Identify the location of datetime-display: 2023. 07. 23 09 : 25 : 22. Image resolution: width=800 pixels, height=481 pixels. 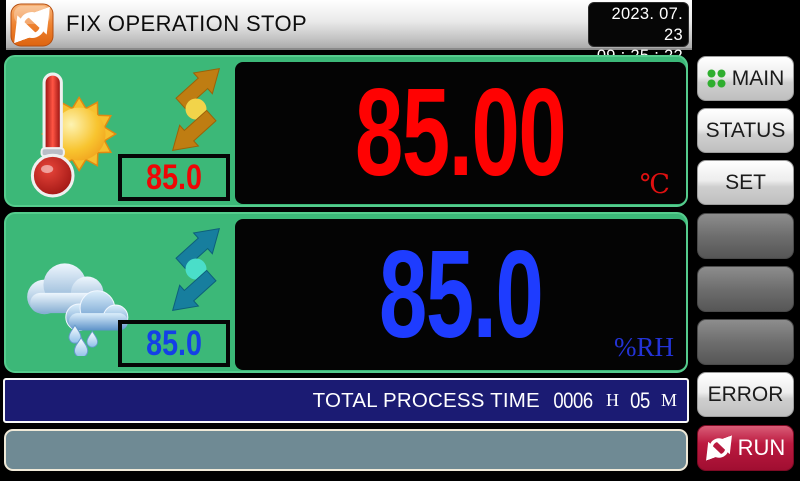
(638, 33).